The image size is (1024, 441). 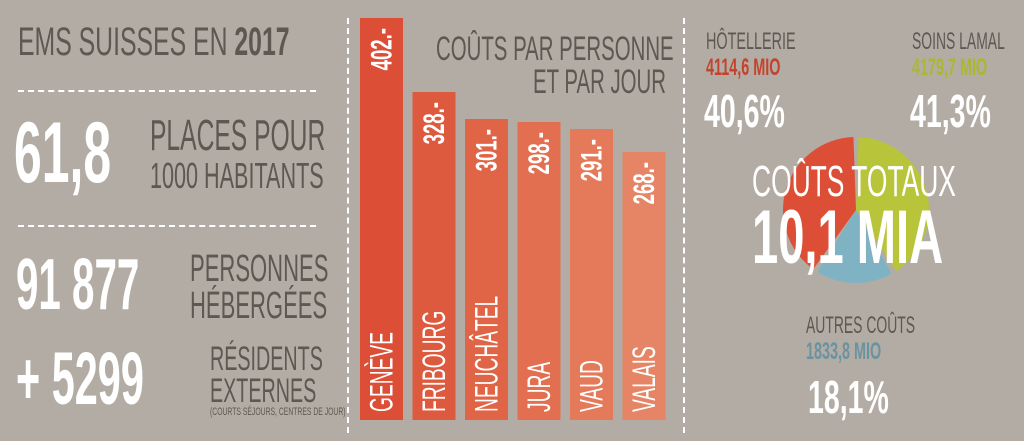 I want to click on hotellerie-percent: 40,6%, so click(x=744, y=111).